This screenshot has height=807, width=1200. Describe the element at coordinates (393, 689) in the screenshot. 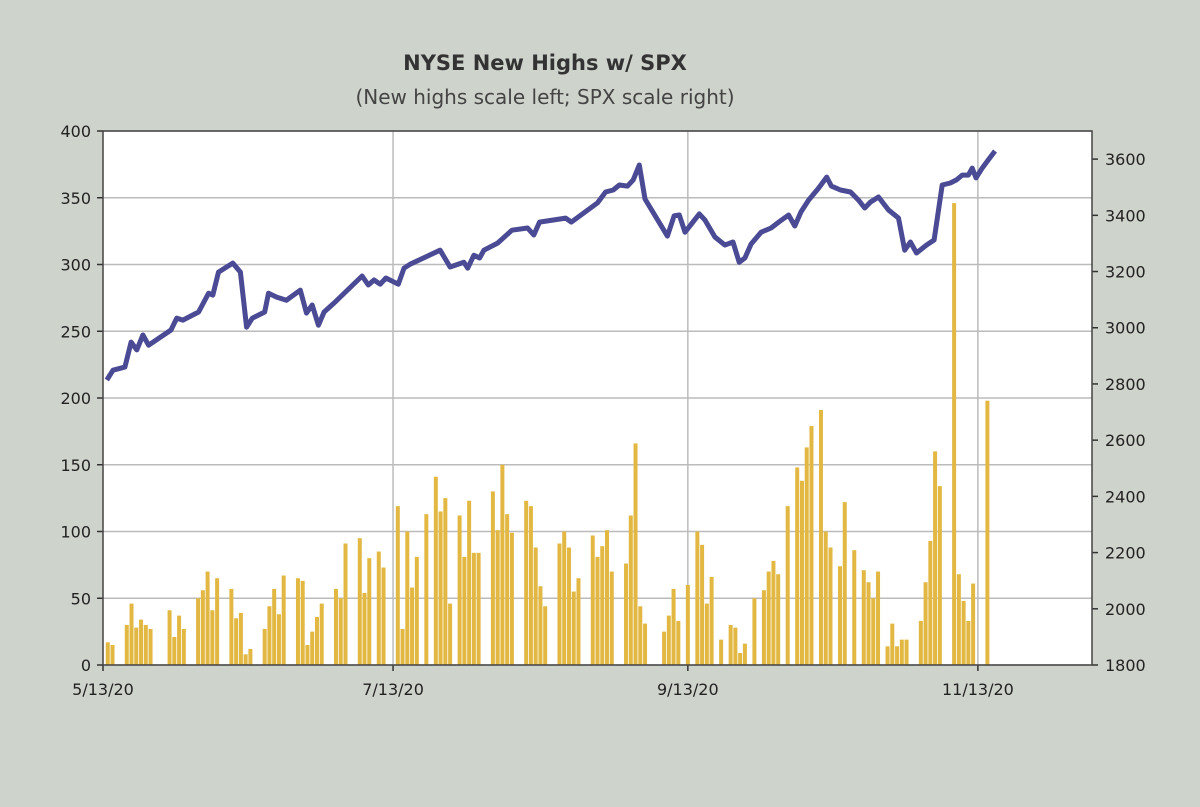

I see `x-tick-label: 7/13/20` at that location.